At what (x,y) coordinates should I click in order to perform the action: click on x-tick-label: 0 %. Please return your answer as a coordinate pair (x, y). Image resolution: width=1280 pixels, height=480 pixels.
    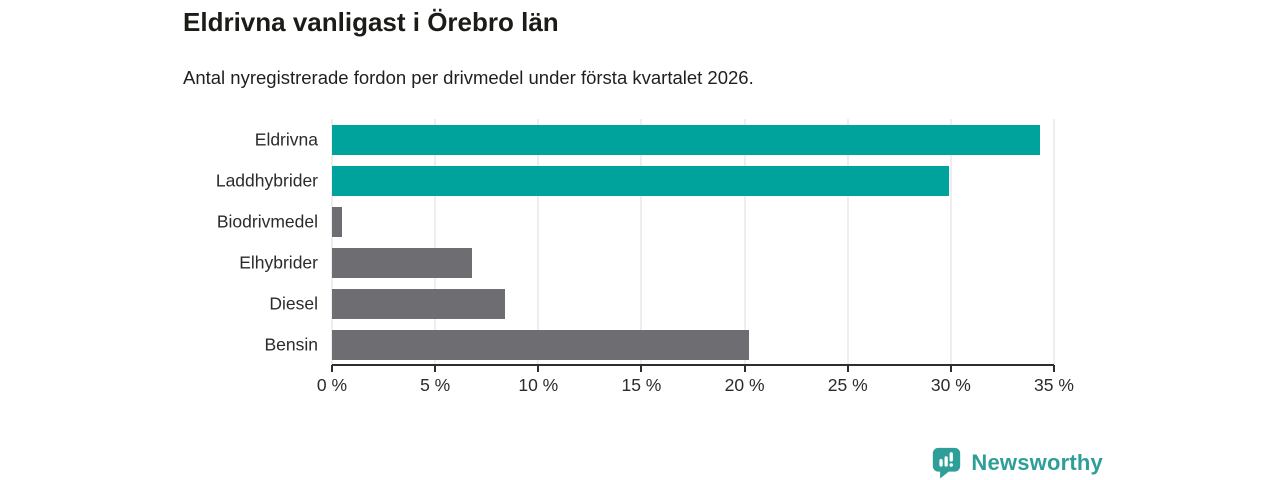
    Looking at the image, I should click on (332, 385).